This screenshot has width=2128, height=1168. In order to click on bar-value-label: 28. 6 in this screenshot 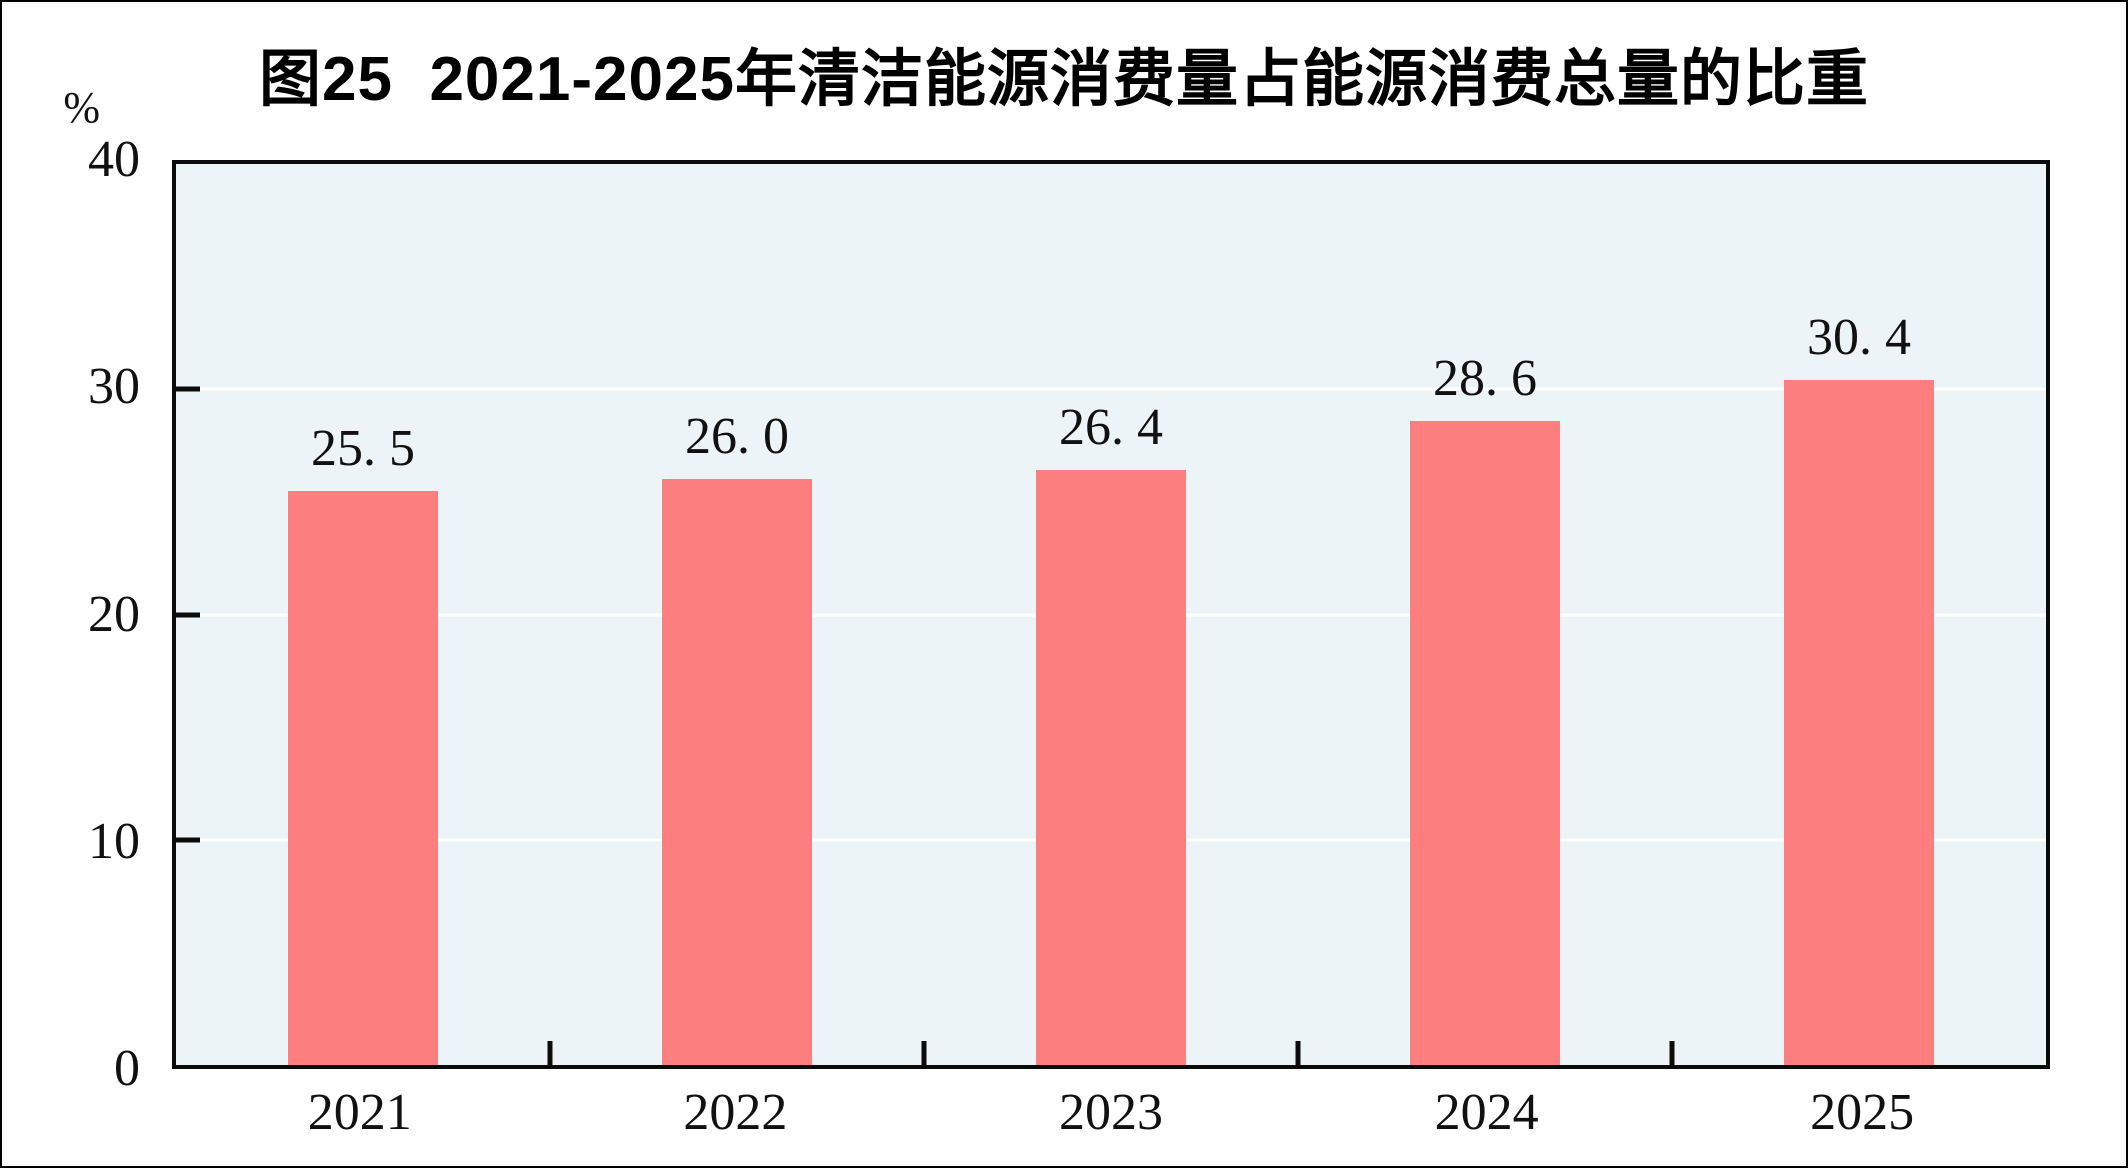, I will do `click(1485, 378)`.